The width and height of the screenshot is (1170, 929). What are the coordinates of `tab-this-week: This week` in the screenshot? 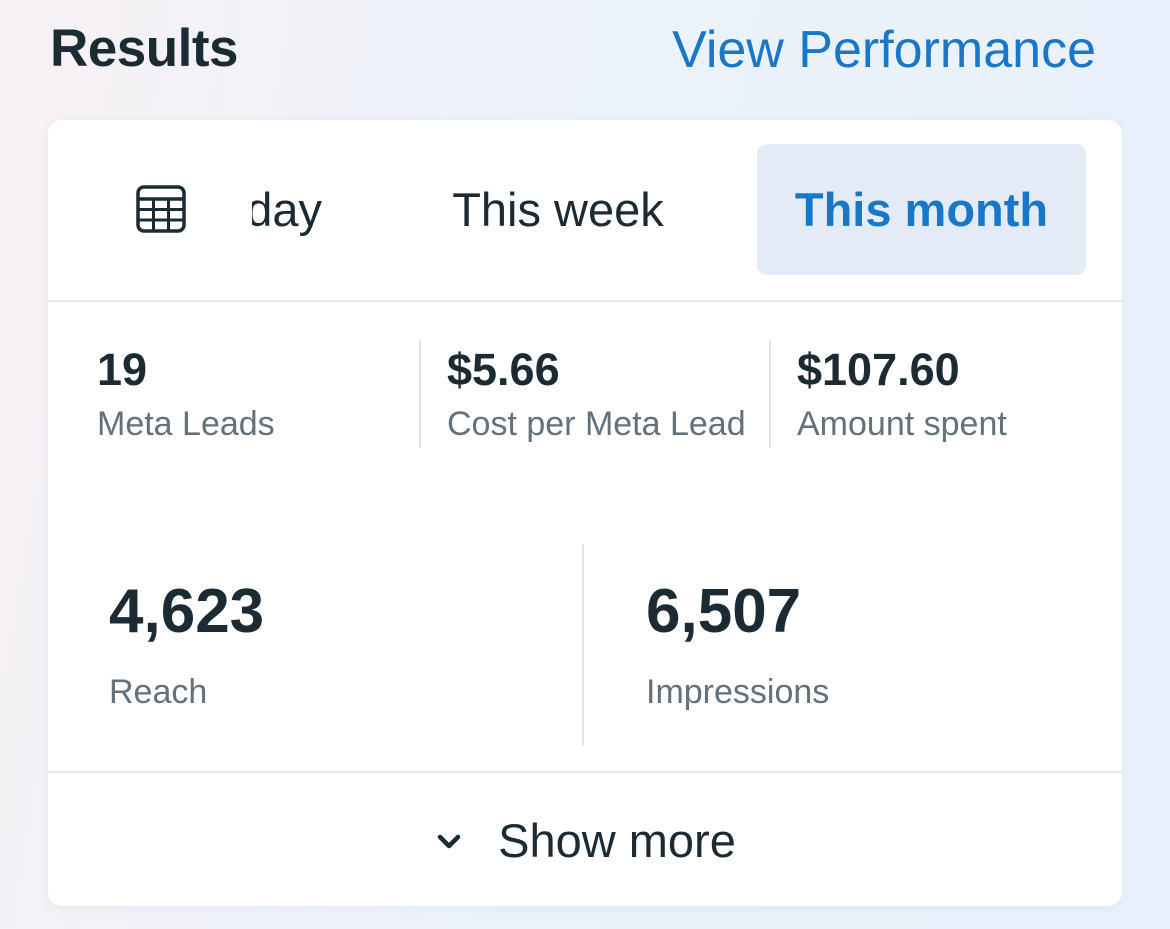 It's located at (558, 209).